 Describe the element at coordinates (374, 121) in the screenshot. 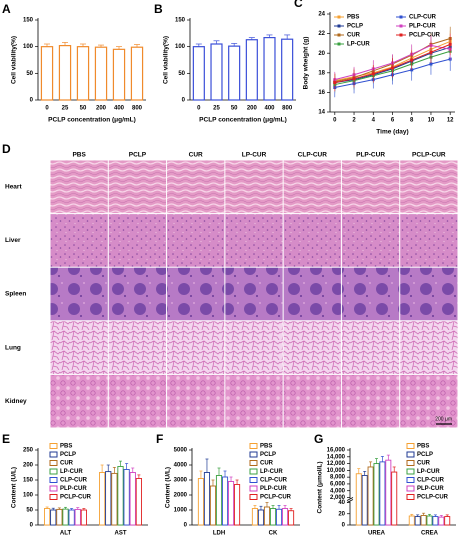

I see `x-tick-label: 4` at that location.